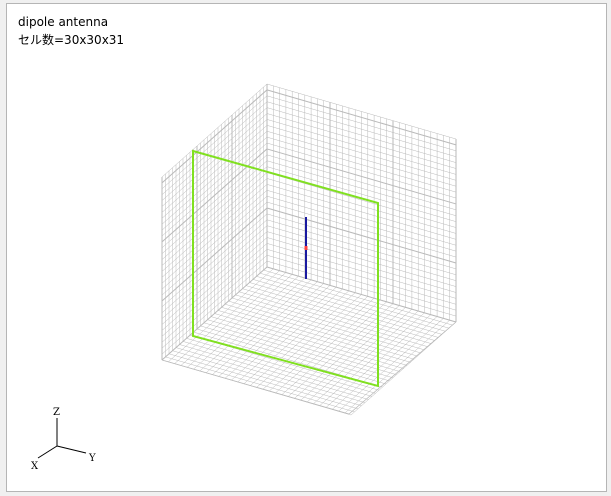 The image size is (611, 496). I want to click on model-title: dipole antenna, so click(63, 22).